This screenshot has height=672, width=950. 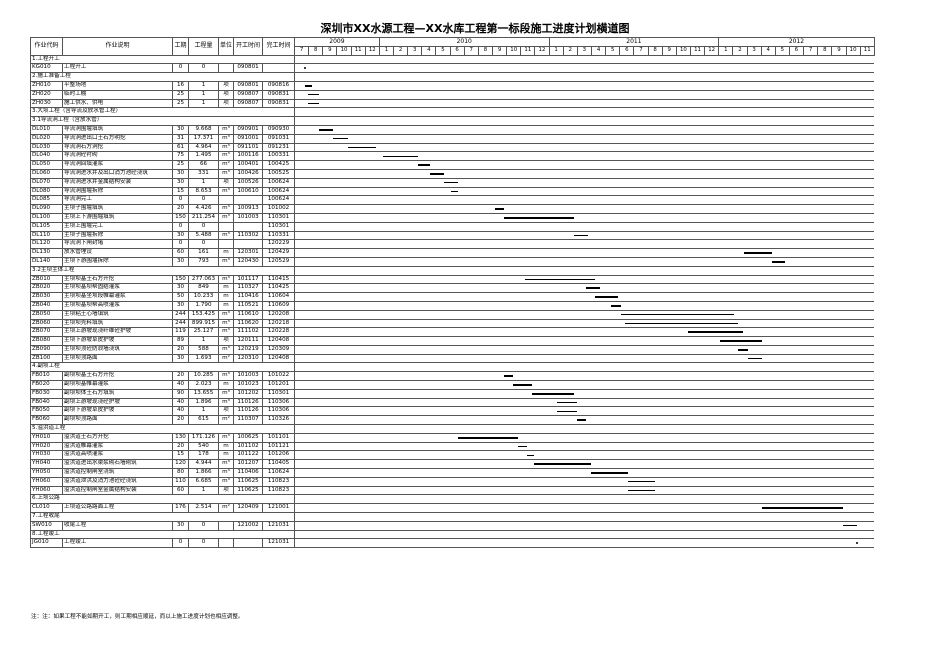 What do you see at coordinates (117, 103) in the screenshot?
I see `cell-desc: 施工供水、供电` at bounding box center [117, 103].